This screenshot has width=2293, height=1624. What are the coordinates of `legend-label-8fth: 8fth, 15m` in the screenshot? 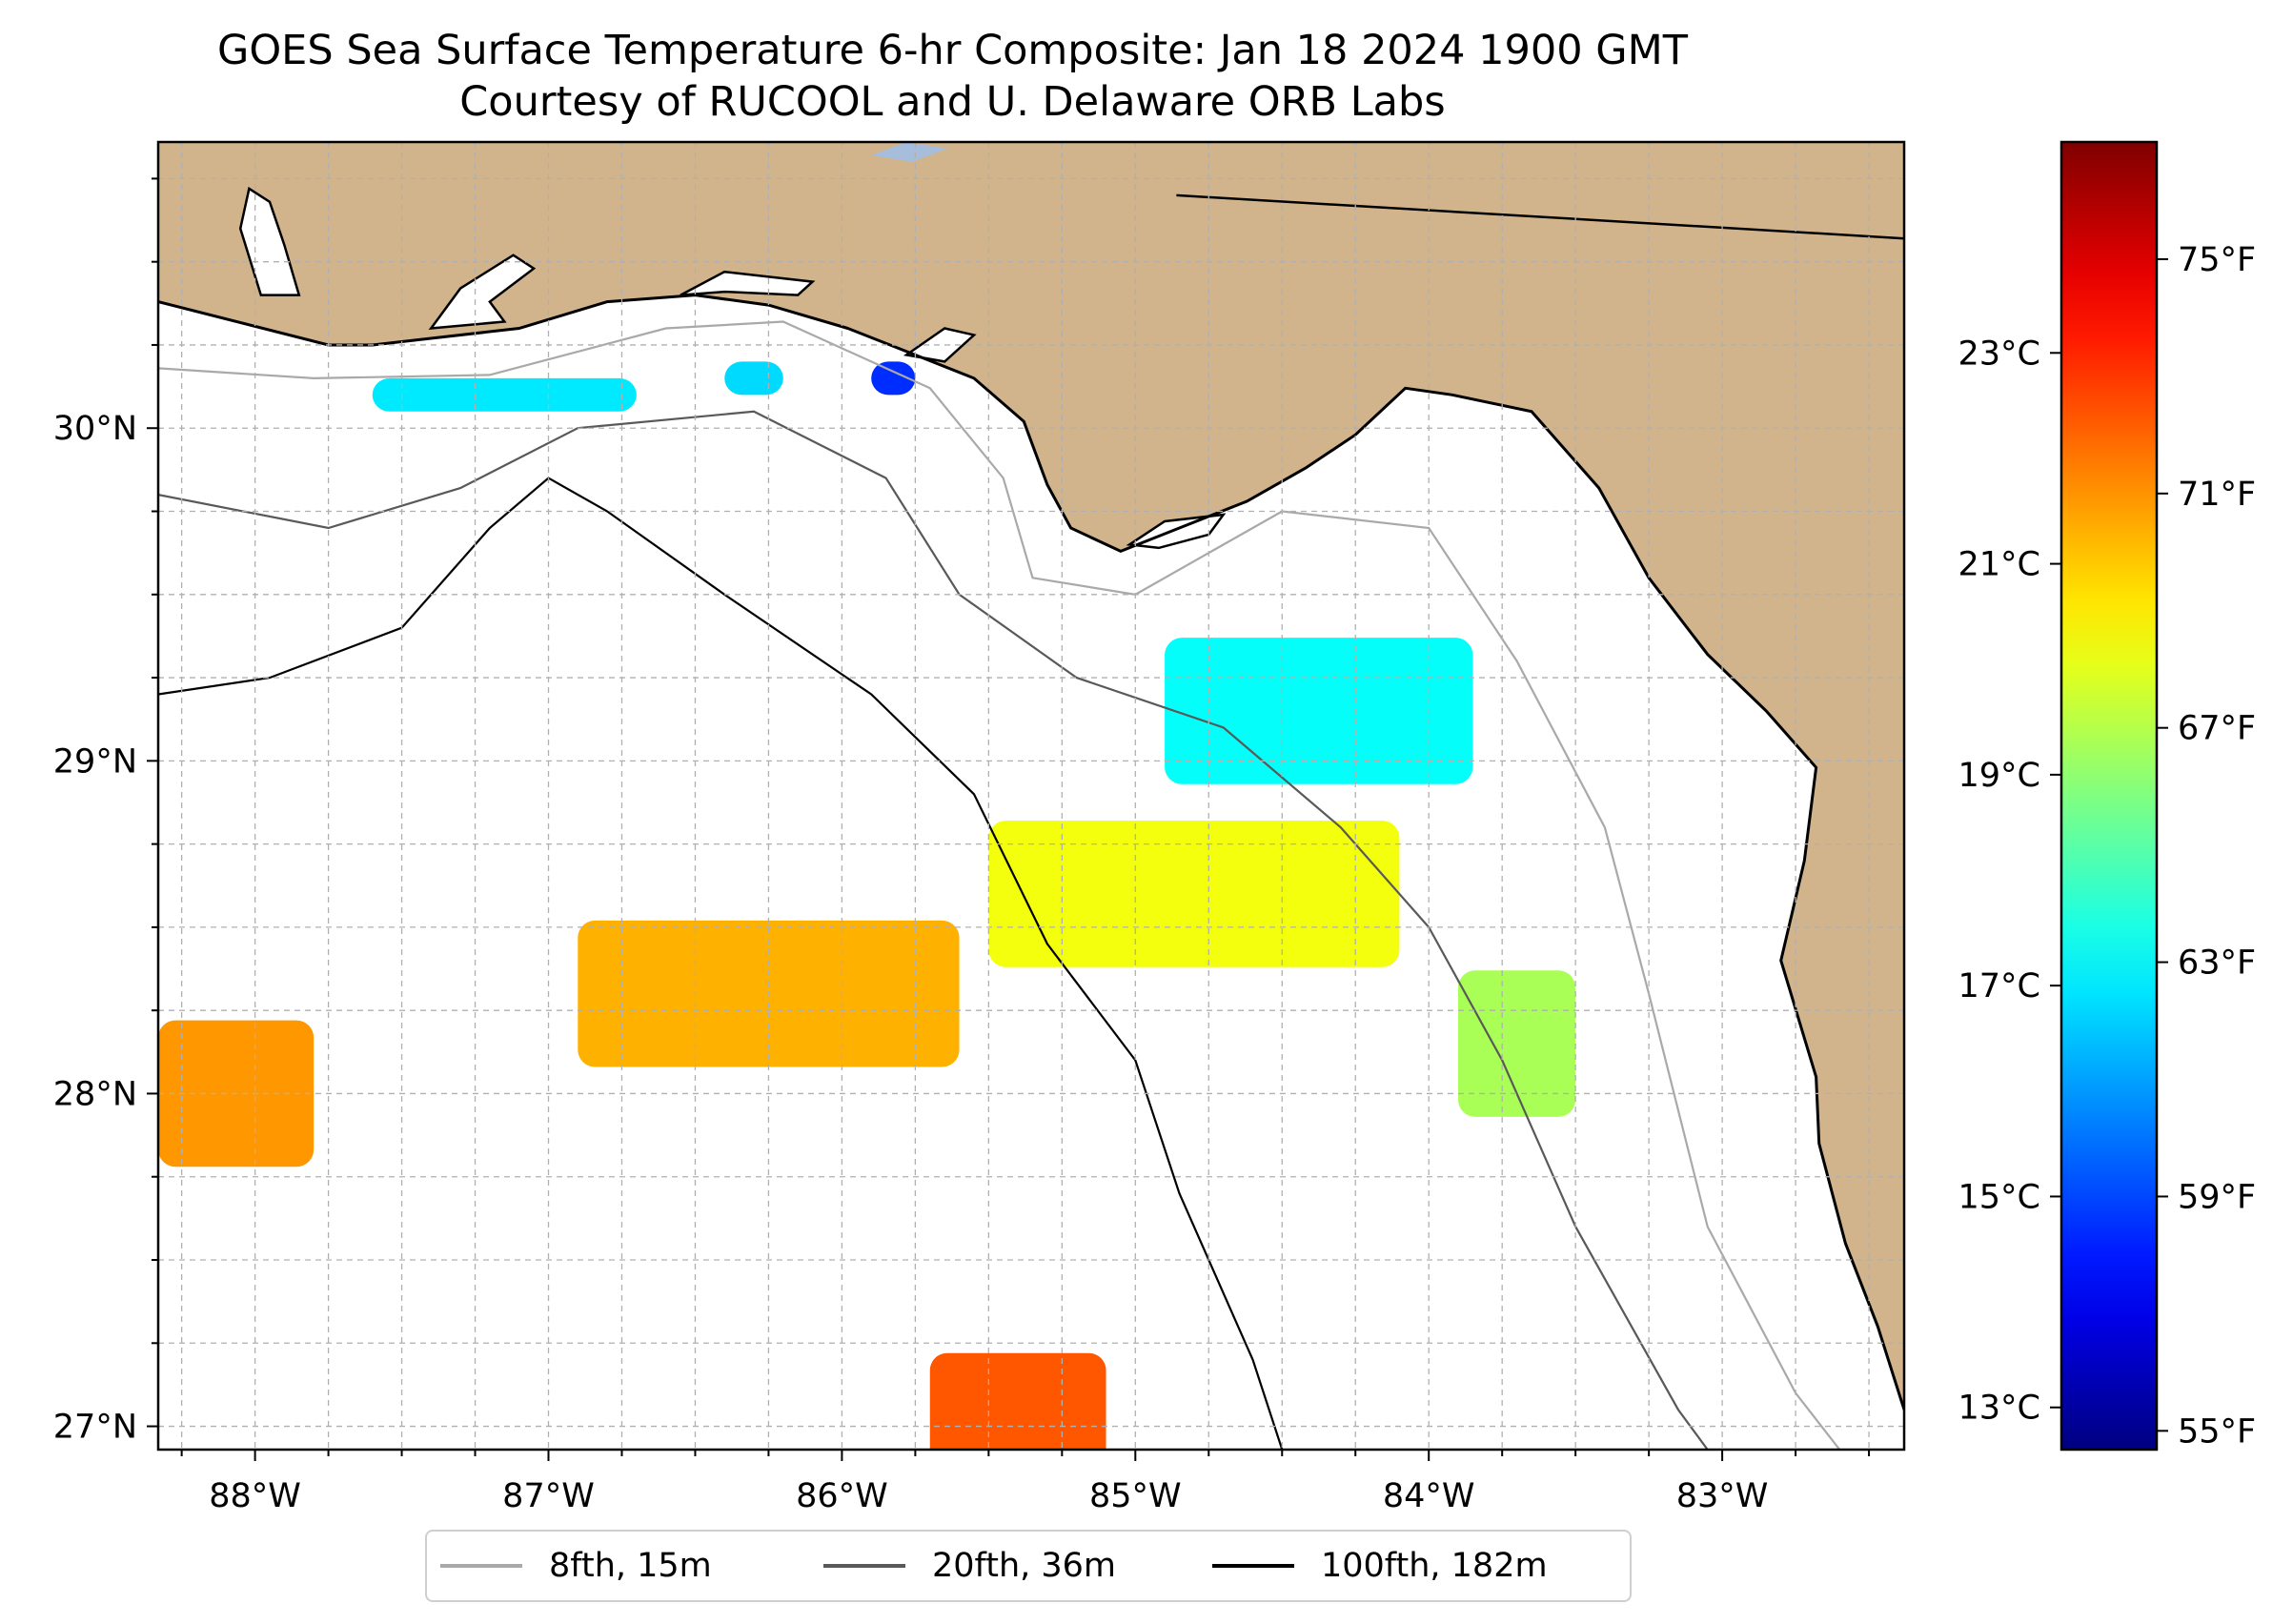 It's located at (631, 1566).